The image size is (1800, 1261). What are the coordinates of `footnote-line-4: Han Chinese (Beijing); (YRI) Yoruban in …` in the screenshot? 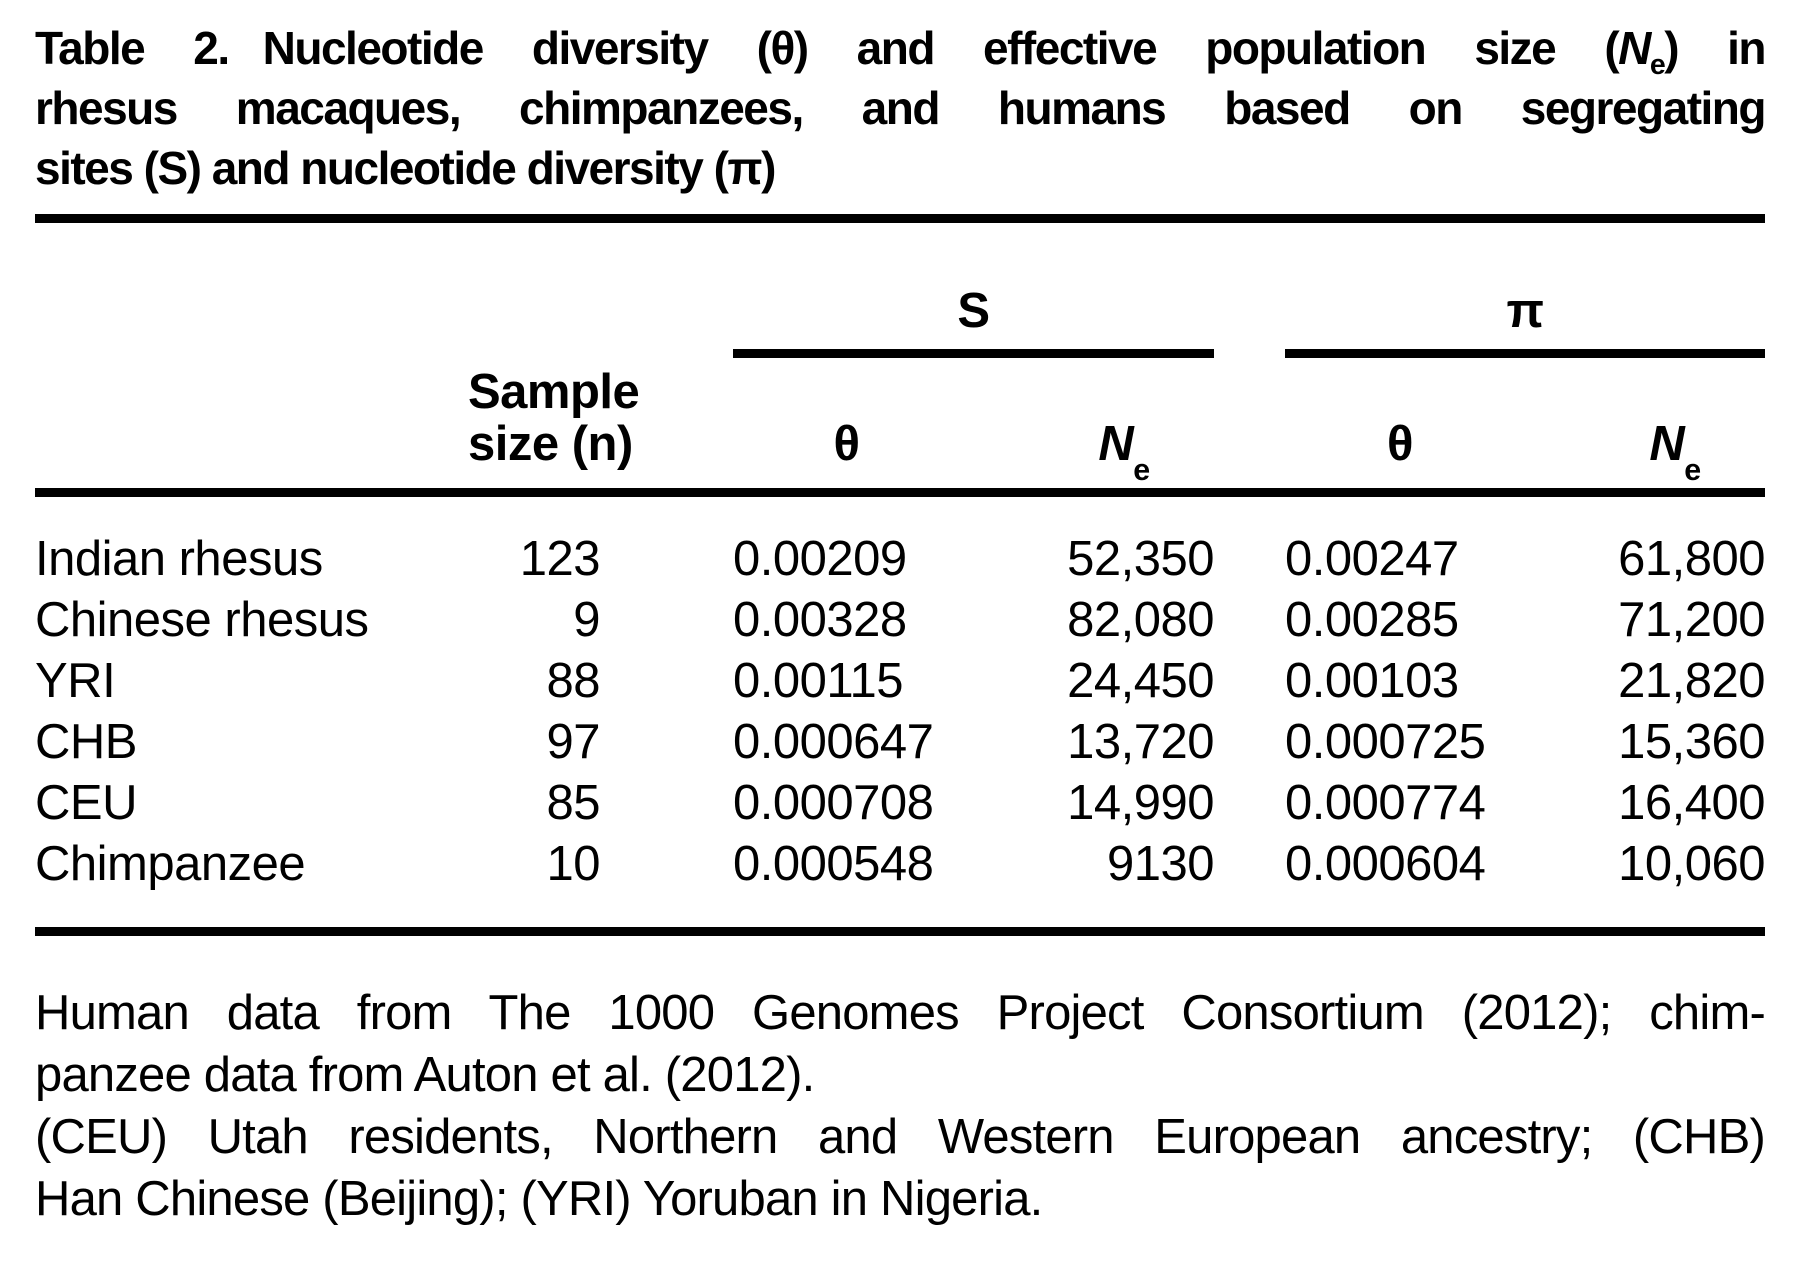 It's located at (539, 1199).